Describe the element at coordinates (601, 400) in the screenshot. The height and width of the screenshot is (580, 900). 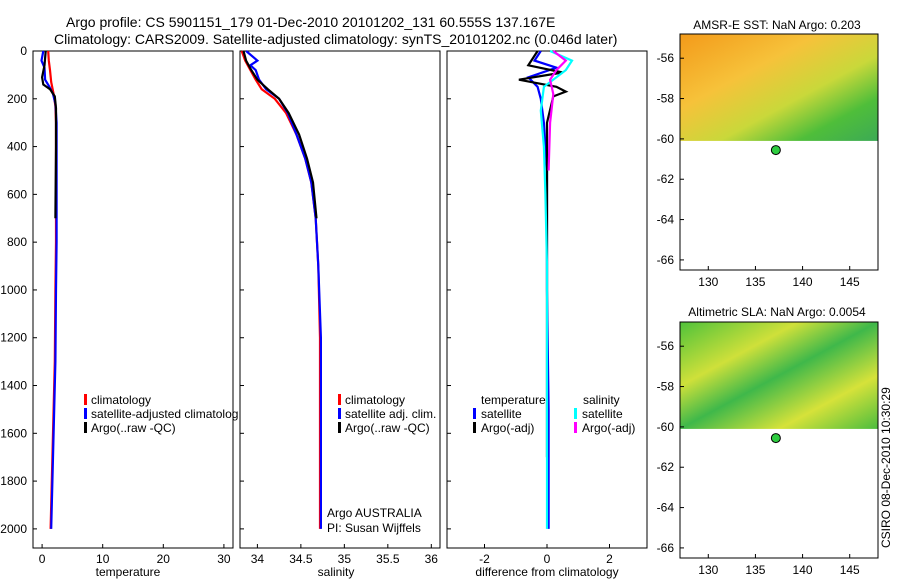
I see `legend-heading: salinity` at that location.